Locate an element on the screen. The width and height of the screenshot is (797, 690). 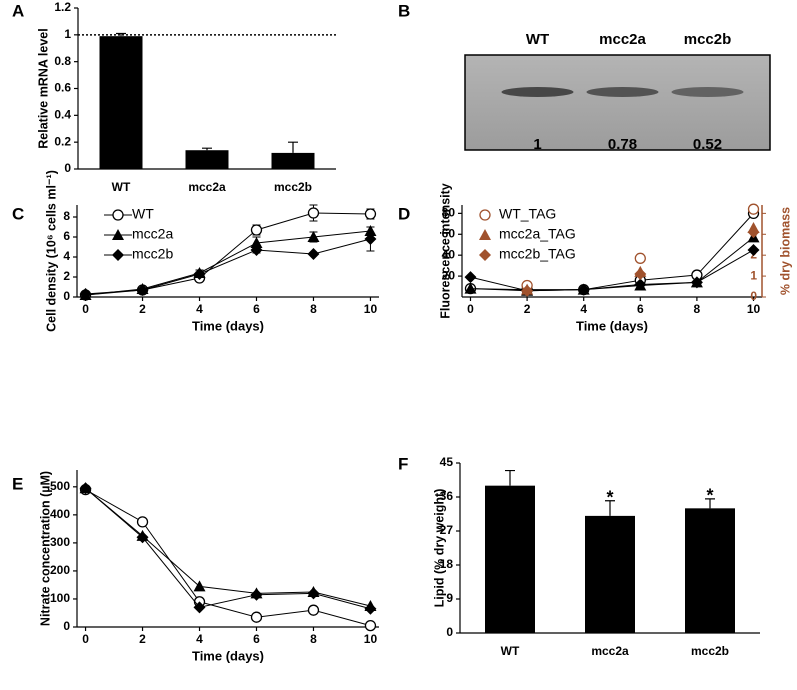
y-tick-label: 40 is located at coordinates (449, 254).